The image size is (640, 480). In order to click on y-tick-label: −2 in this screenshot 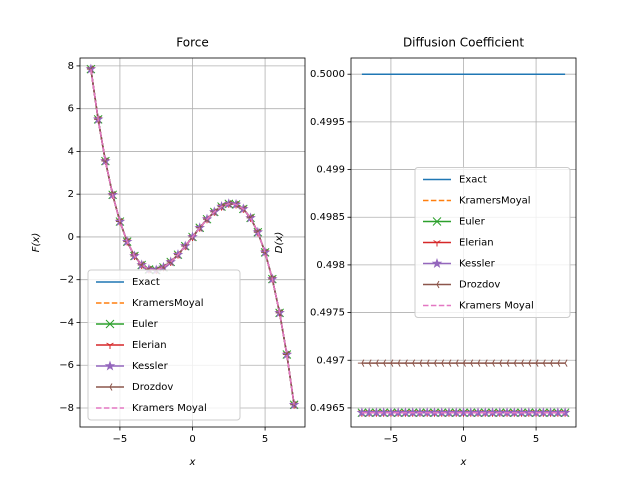, I will do `click(66, 280)`.